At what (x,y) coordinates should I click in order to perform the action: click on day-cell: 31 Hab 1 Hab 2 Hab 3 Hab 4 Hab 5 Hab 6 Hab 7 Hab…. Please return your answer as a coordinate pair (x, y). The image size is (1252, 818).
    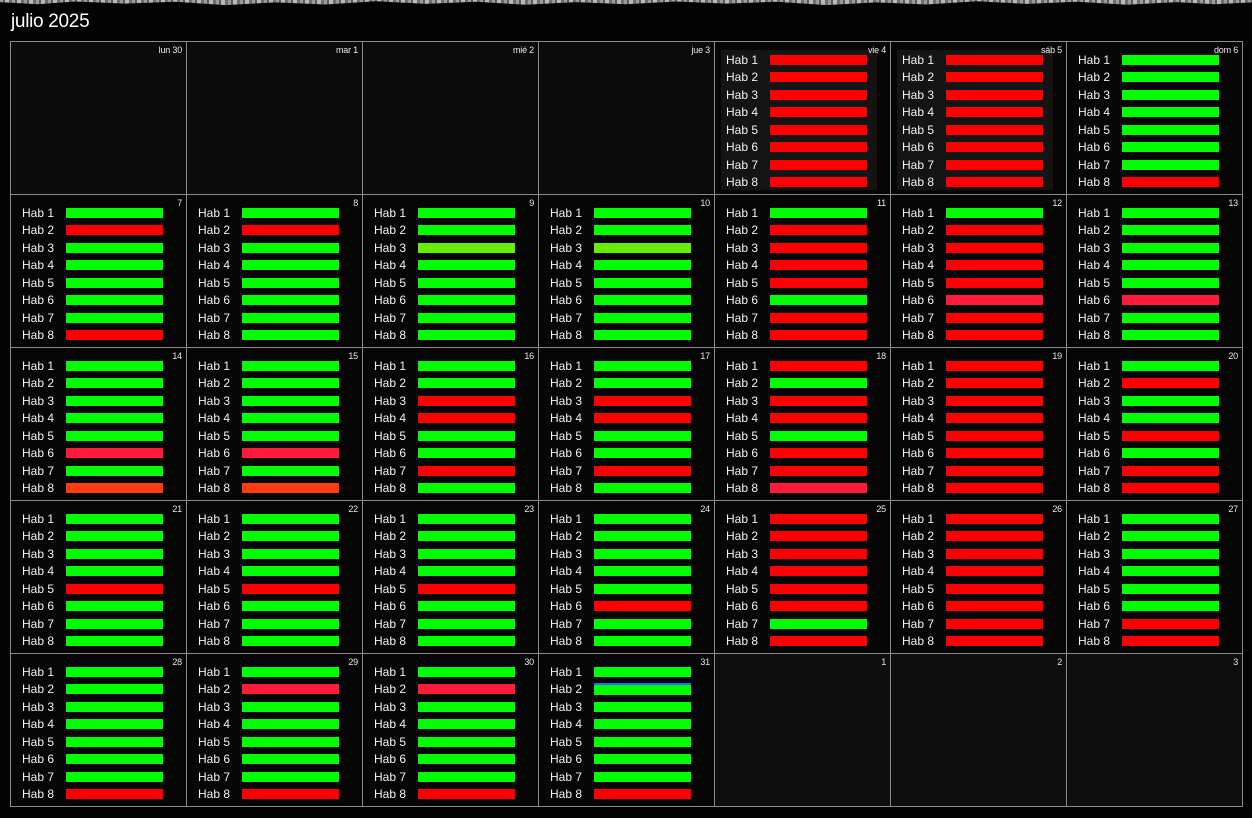
    Looking at the image, I should click on (627, 730).